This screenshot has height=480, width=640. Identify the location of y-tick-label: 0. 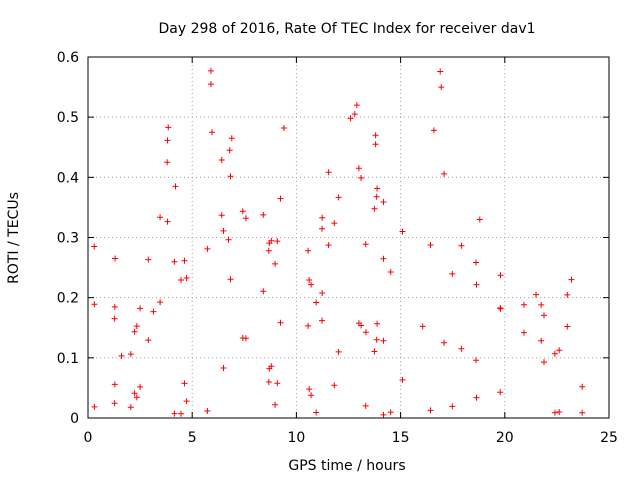
(74, 419).